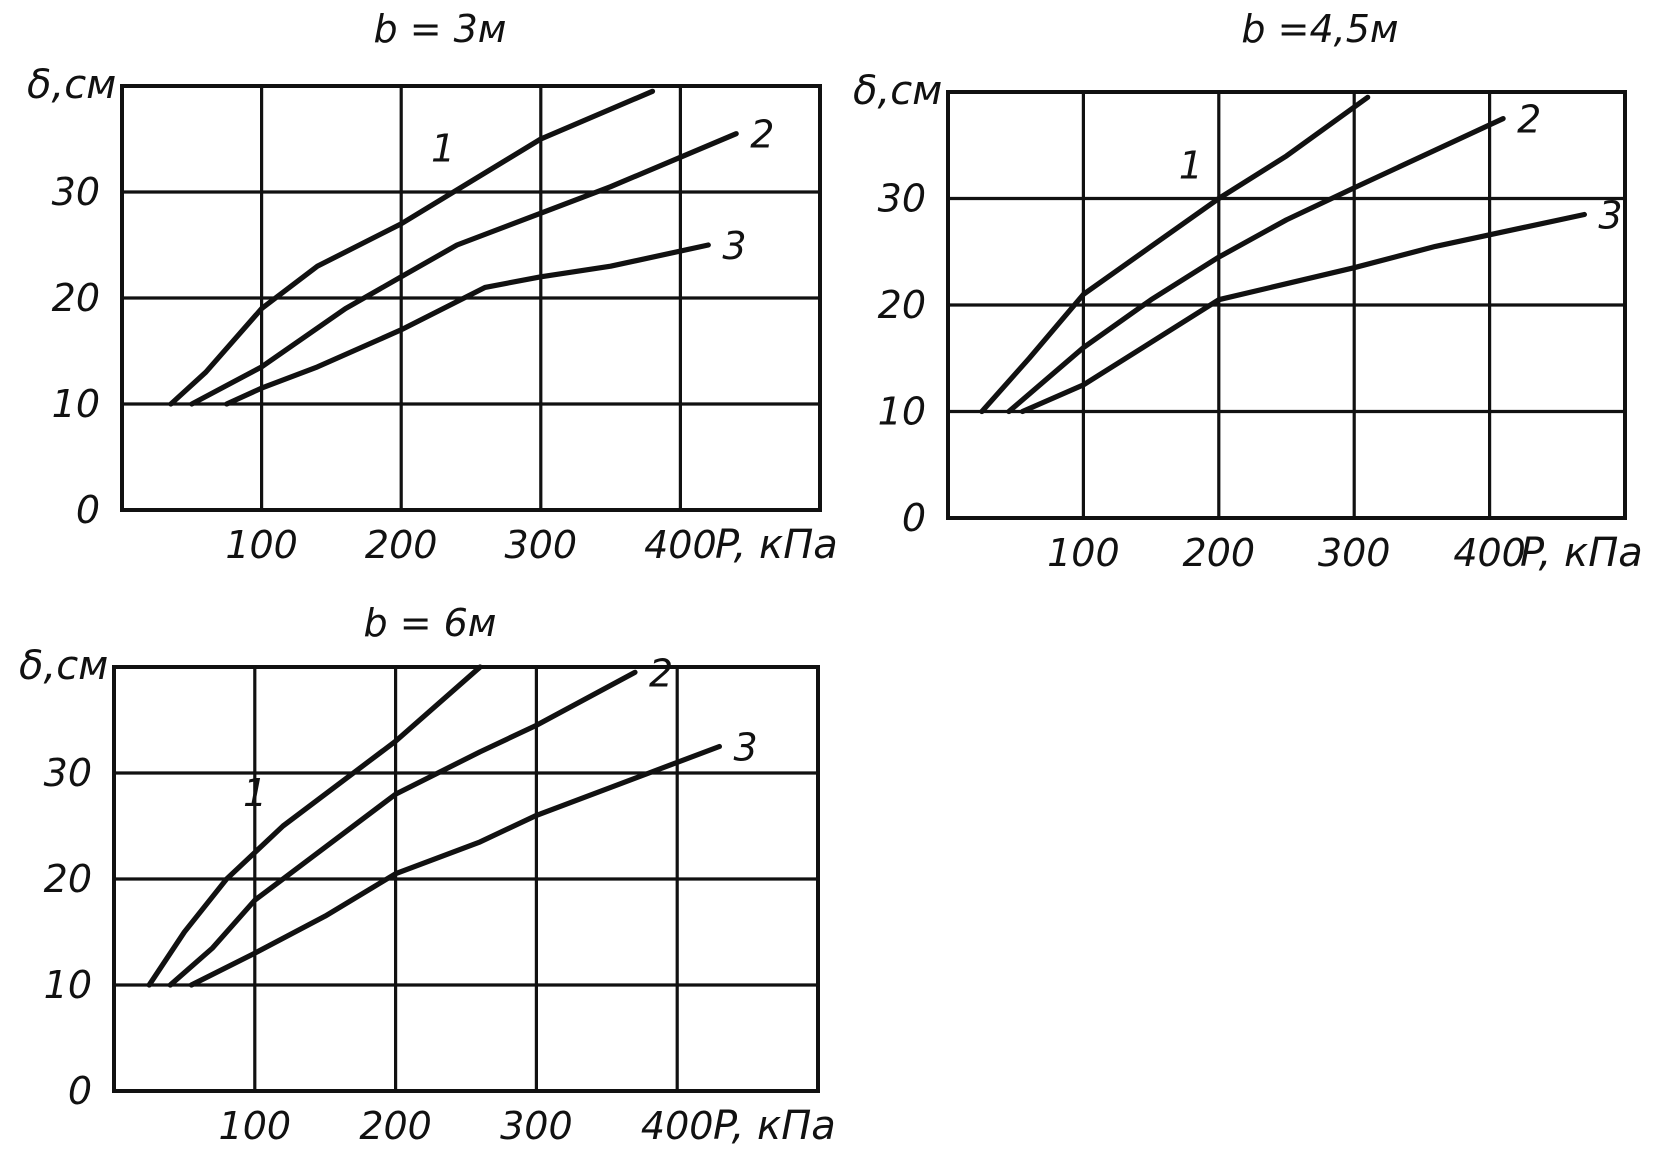  Describe the element at coordinates (1319, 29) in the screenshot. I see `panel-title: b =4,5м` at that location.